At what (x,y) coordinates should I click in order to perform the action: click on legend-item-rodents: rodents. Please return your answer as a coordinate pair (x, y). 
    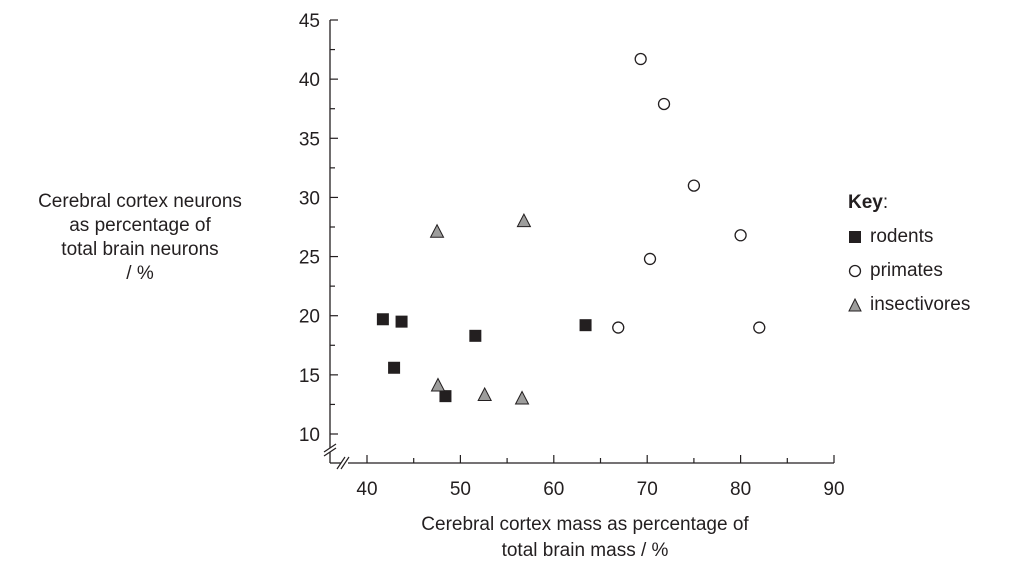
    Looking at the image, I should click on (909, 237).